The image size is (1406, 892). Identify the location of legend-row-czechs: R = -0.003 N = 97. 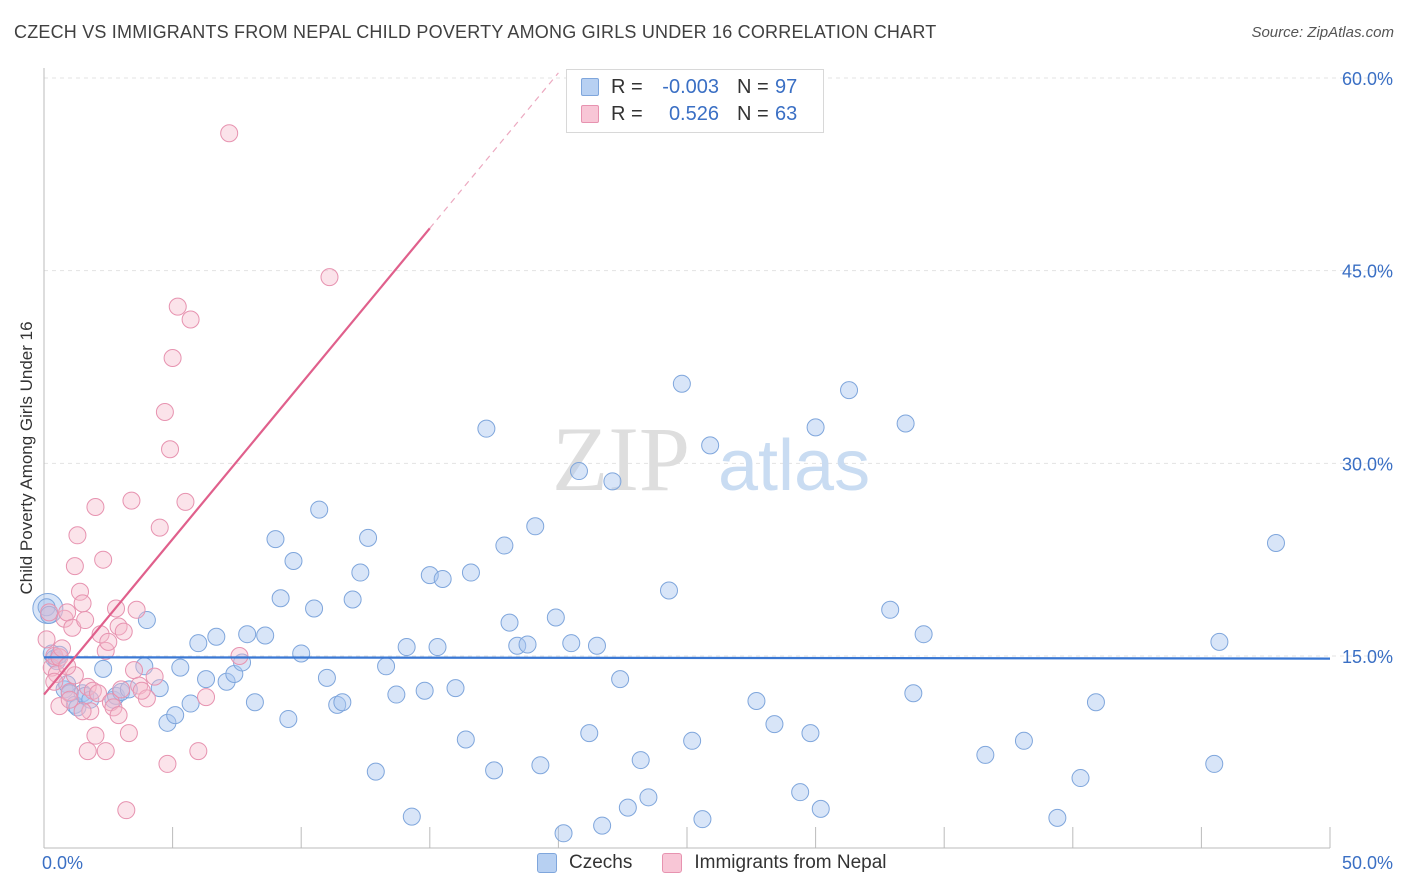
(689, 87).